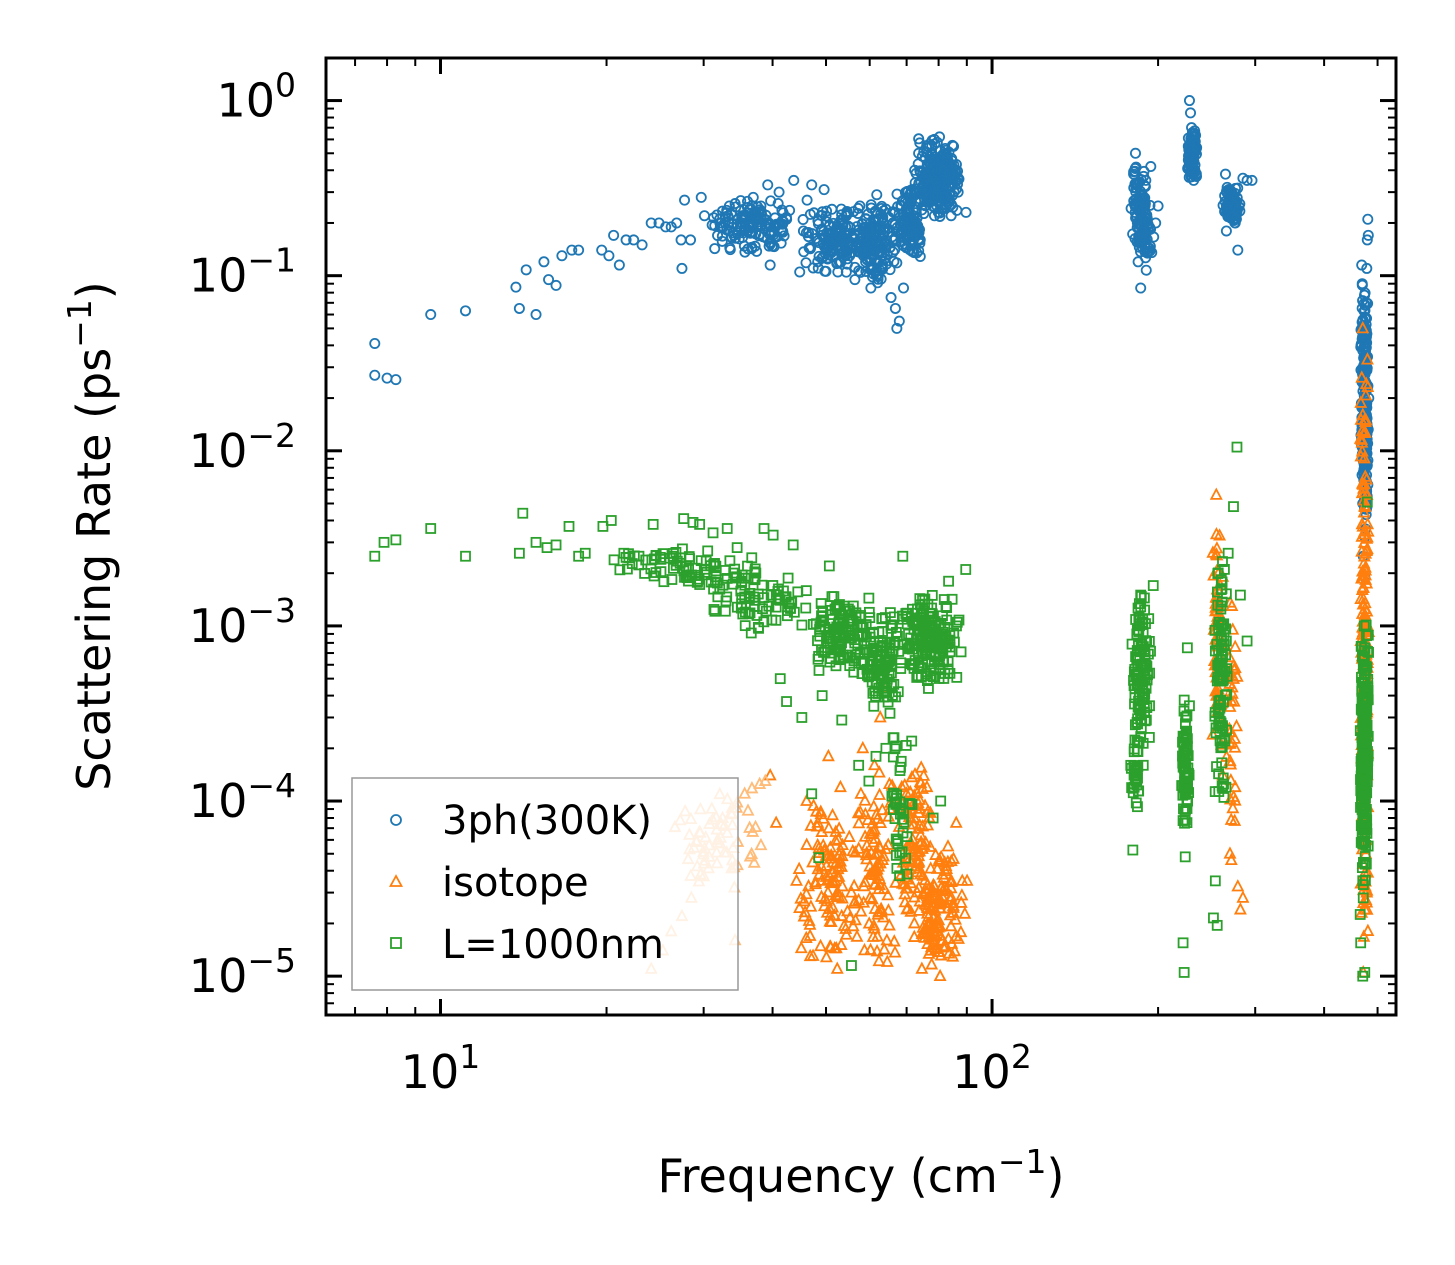 The image size is (1455, 1265). I want to click on legend-label-boundary: L=1000nm, so click(553, 945).